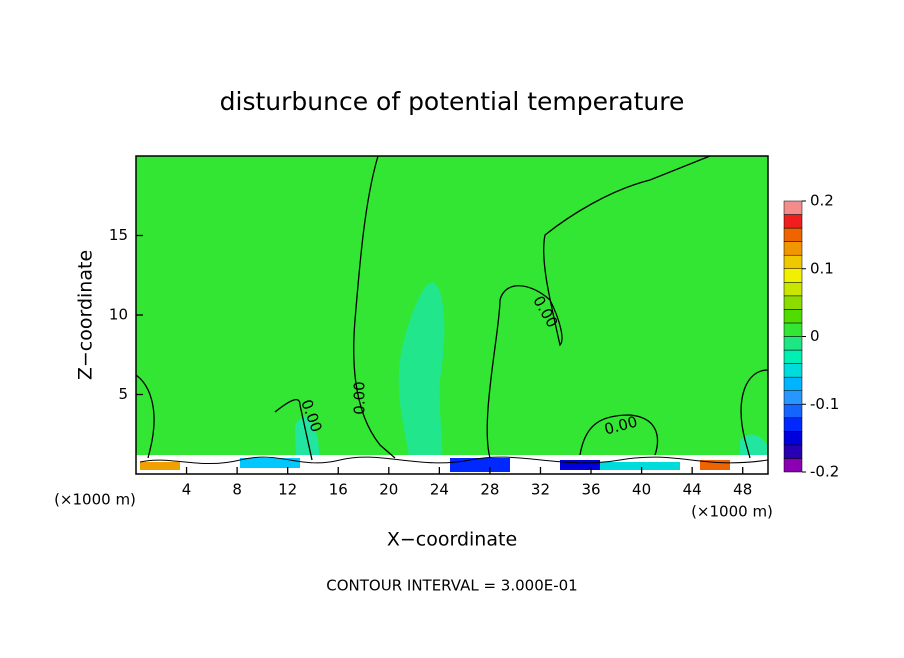  Describe the element at coordinates (641, 490) in the screenshot. I see `x-tick-label: 40` at that location.